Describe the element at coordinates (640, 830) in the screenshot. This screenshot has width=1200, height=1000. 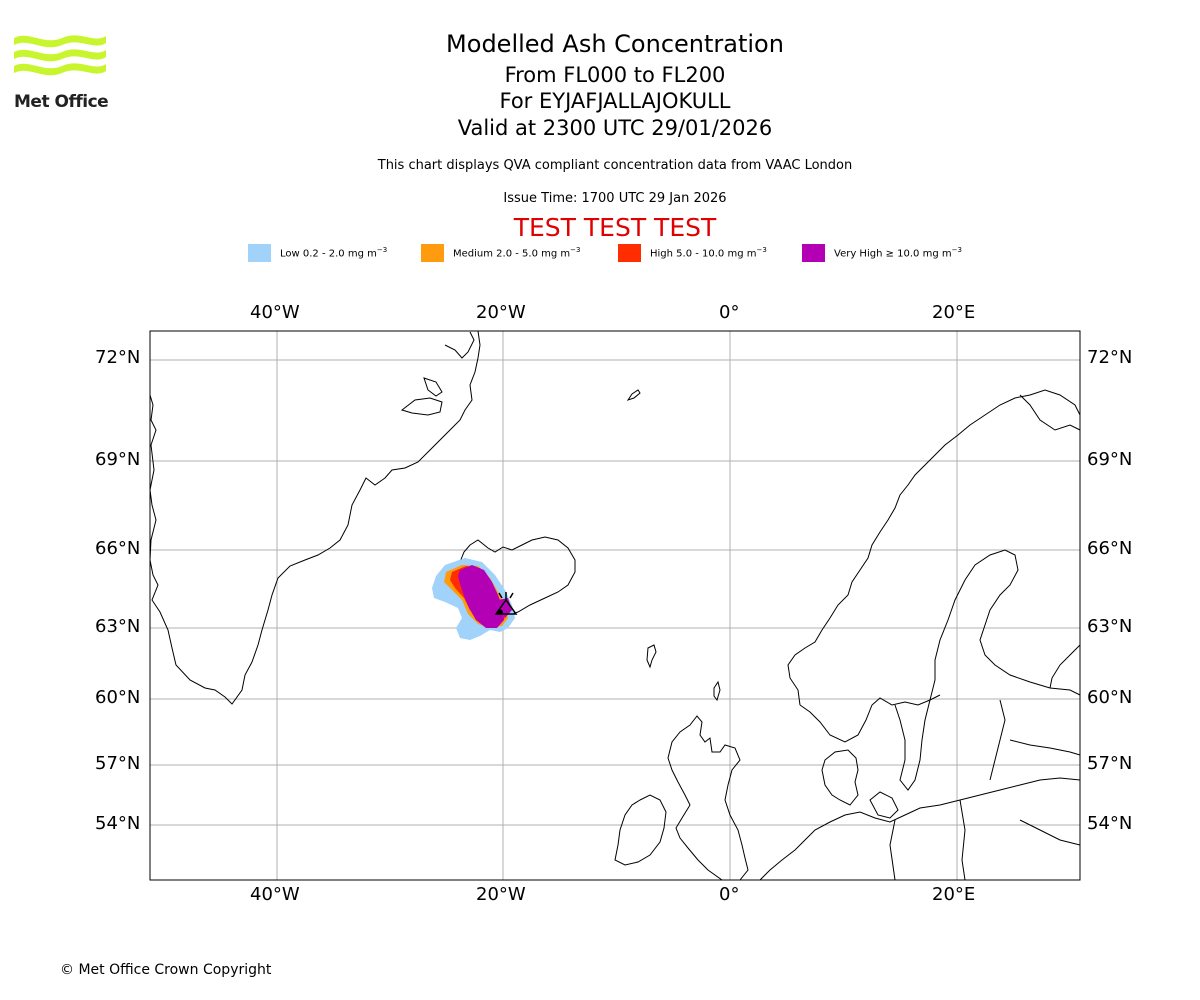
I see `ireland-coast` at that location.